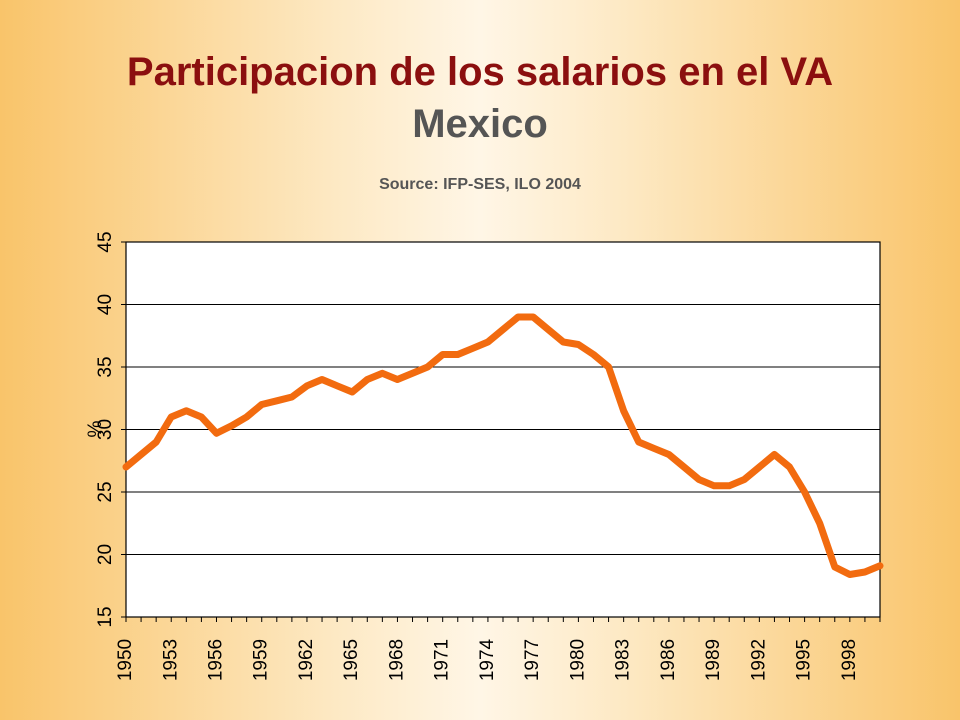 The image size is (960, 720). Describe the element at coordinates (105, 491) in the screenshot. I see `y-tick-label: 25` at that location.